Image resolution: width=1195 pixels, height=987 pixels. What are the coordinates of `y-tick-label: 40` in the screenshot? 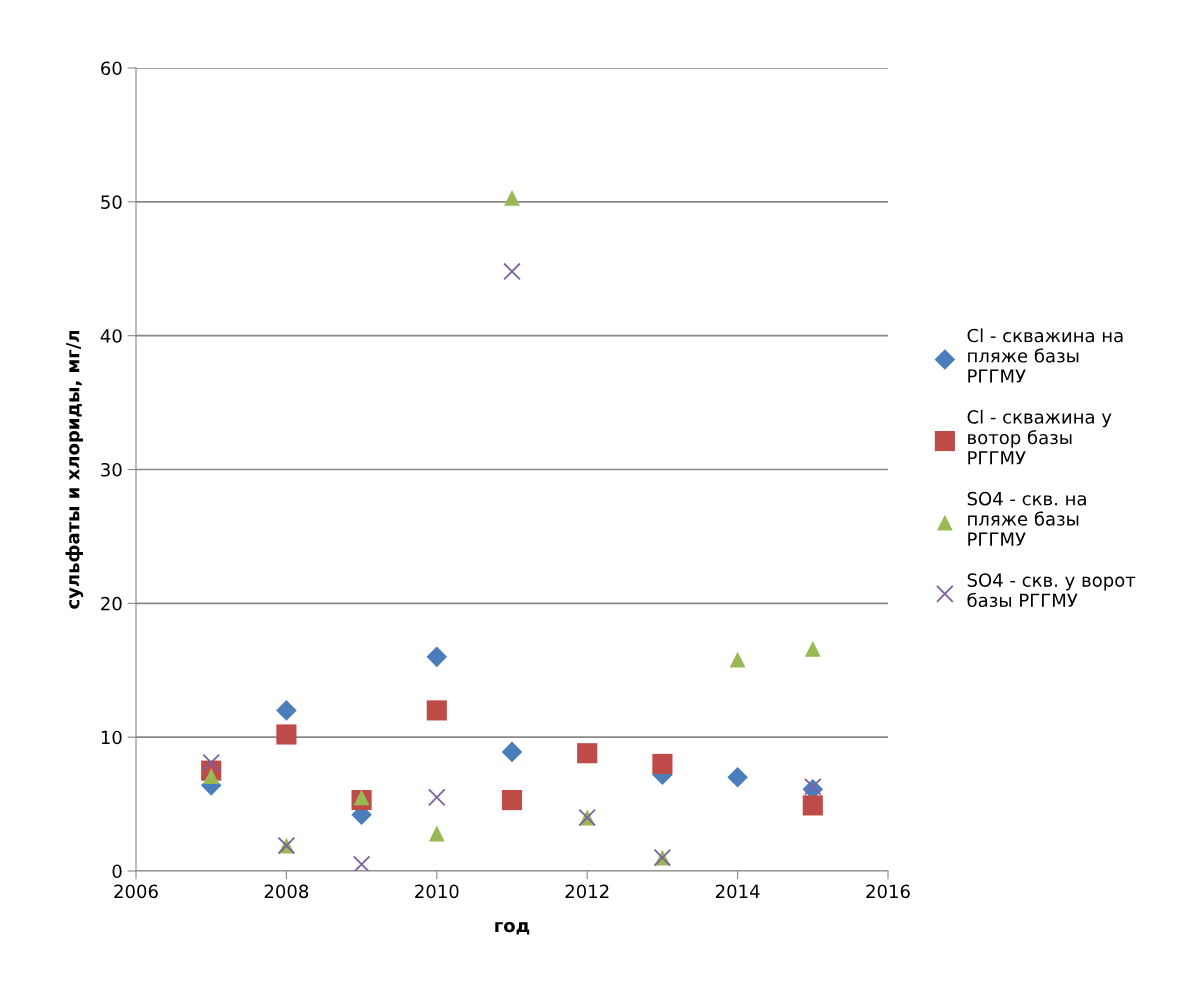 It's located at (111, 336).